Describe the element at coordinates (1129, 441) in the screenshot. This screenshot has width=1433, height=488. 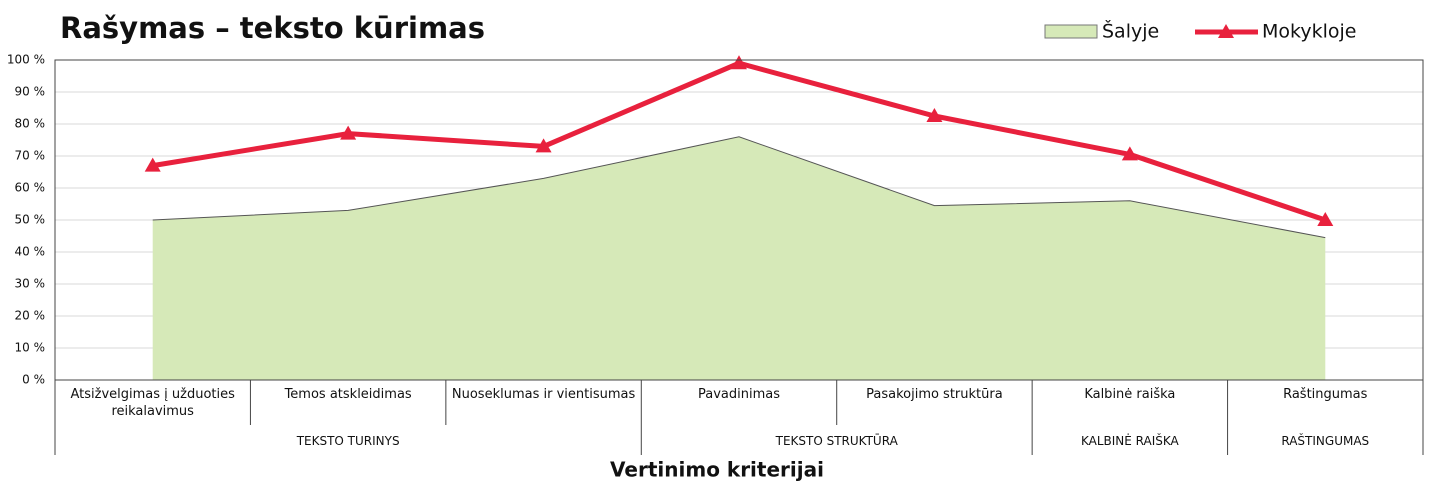
I see `group-label: KALBINĖ RAIŠKA` at that location.